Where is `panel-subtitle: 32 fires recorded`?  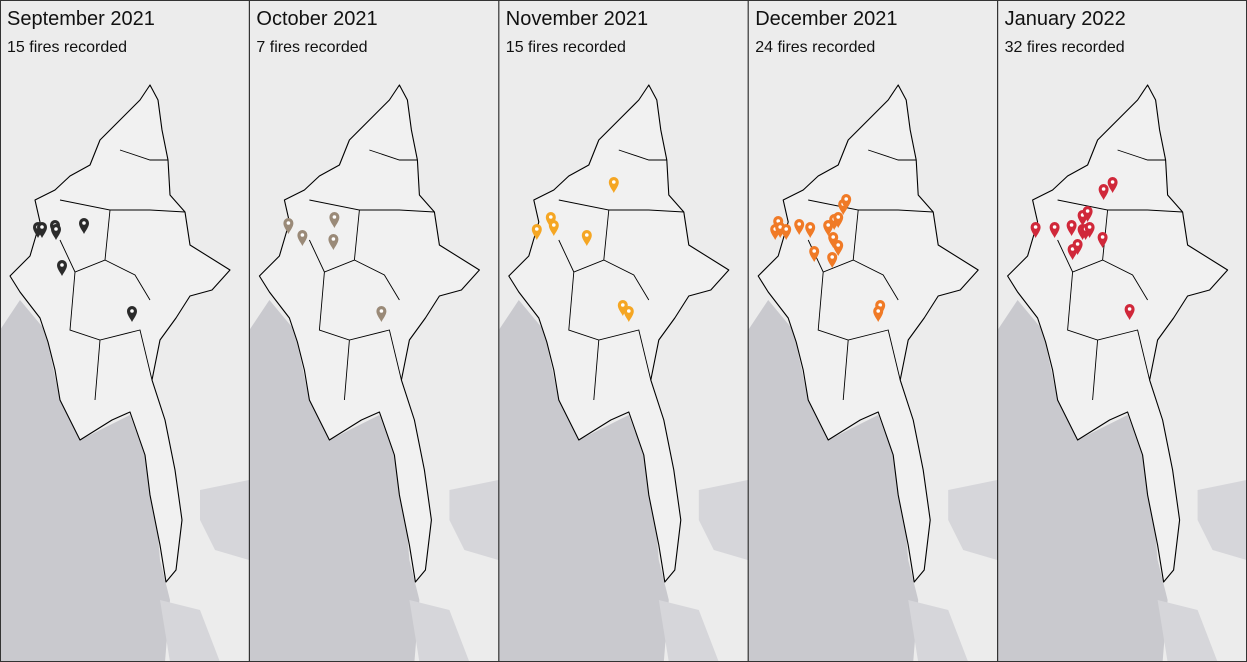 panel-subtitle: 32 fires recorded is located at coordinates (1065, 47).